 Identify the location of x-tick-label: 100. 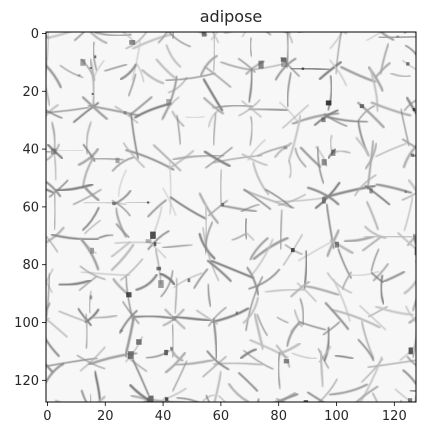
(336, 416).